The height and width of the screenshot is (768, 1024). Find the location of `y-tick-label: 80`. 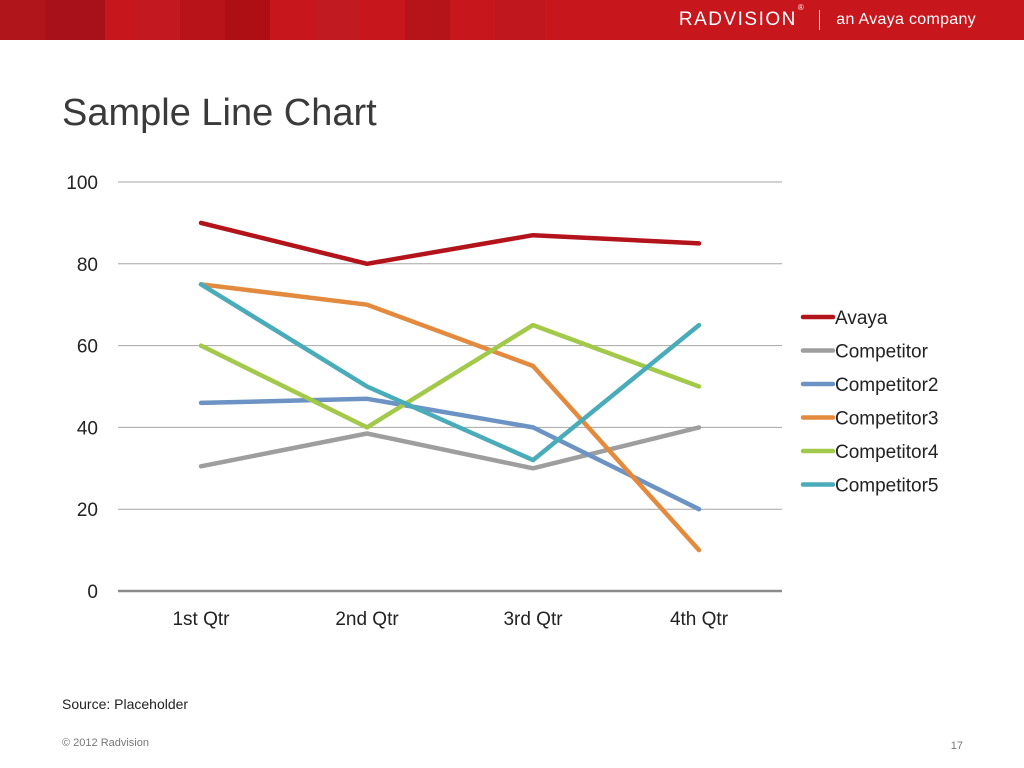

y-tick-label: 80 is located at coordinates (87, 265).